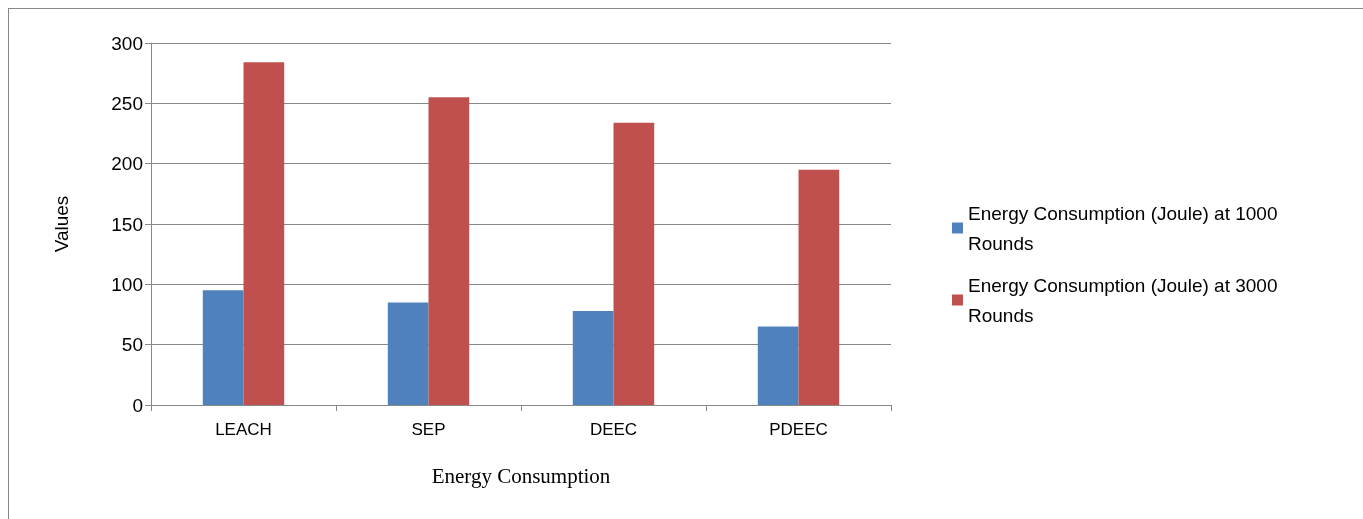 The height and width of the screenshot is (519, 1363). What do you see at coordinates (137, 405) in the screenshot?
I see `y-tick-label: 0` at bounding box center [137, 405].